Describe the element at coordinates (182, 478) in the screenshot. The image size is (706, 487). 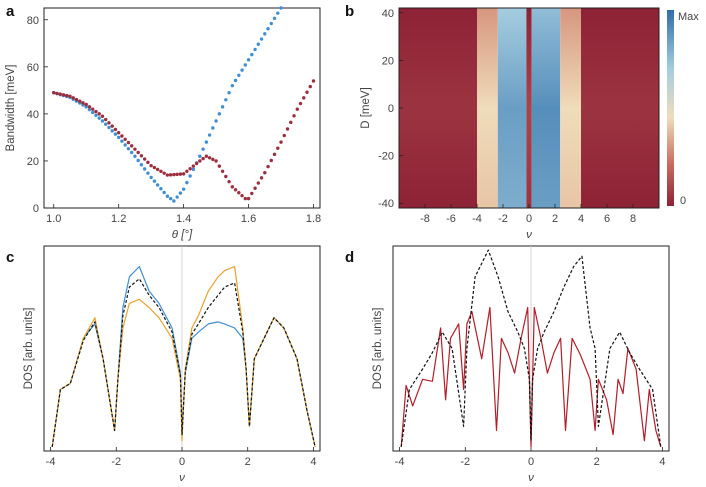
I see `panel-c-x-axis-label: ν` at that location.